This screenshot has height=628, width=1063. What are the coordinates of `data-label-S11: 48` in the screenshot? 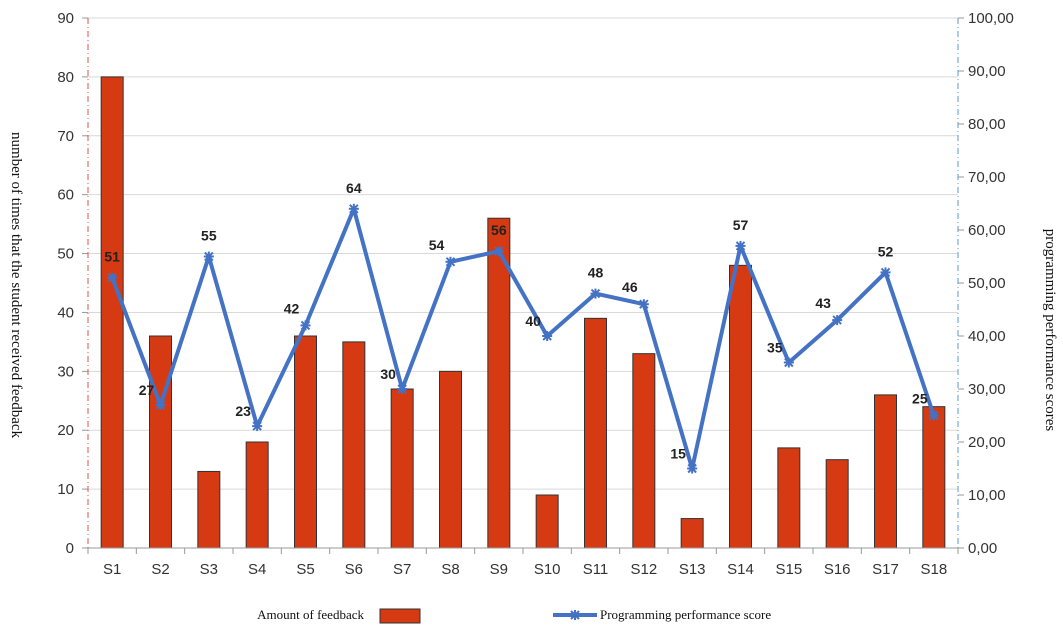 It's located at (596, 273).